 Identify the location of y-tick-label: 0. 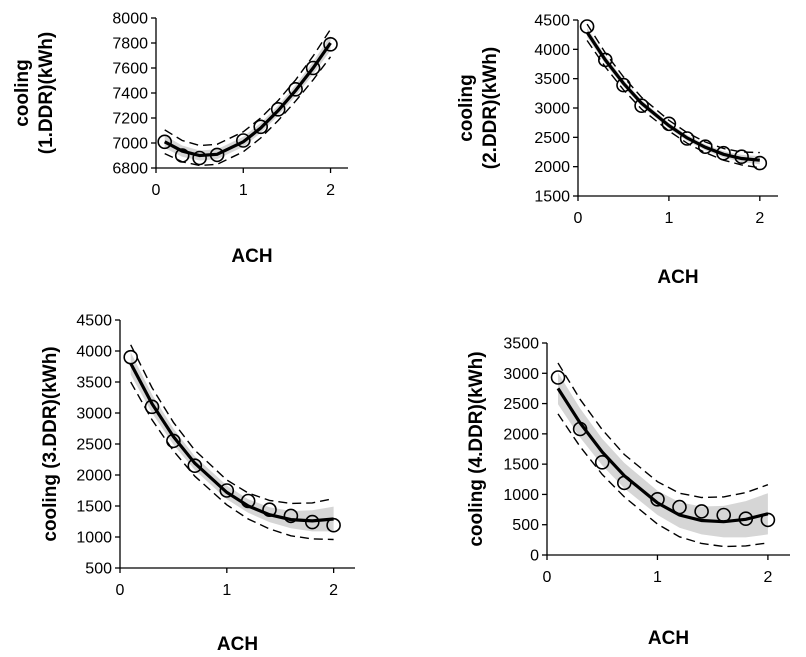
(534, 556).